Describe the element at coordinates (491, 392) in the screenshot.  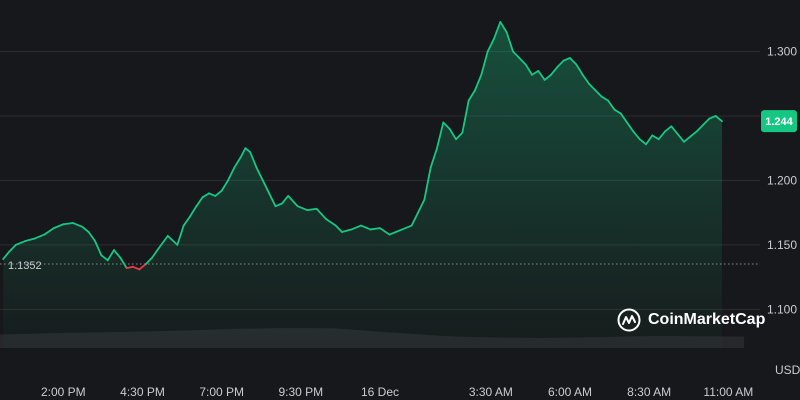
I see `x-tick-label: 3:30 AM` at that location.